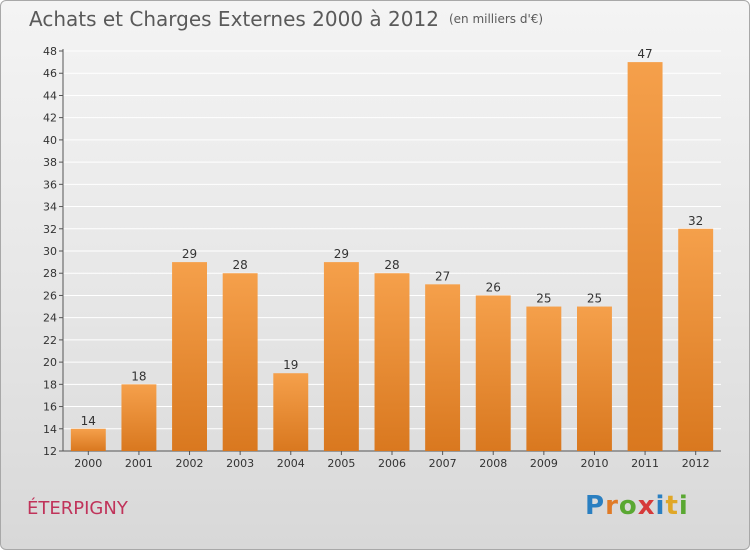  What do you see at coordinates (88, 463) in the screenshot?
I see `x-tick-label-2000: 2000` at bounding box center [88, 463].